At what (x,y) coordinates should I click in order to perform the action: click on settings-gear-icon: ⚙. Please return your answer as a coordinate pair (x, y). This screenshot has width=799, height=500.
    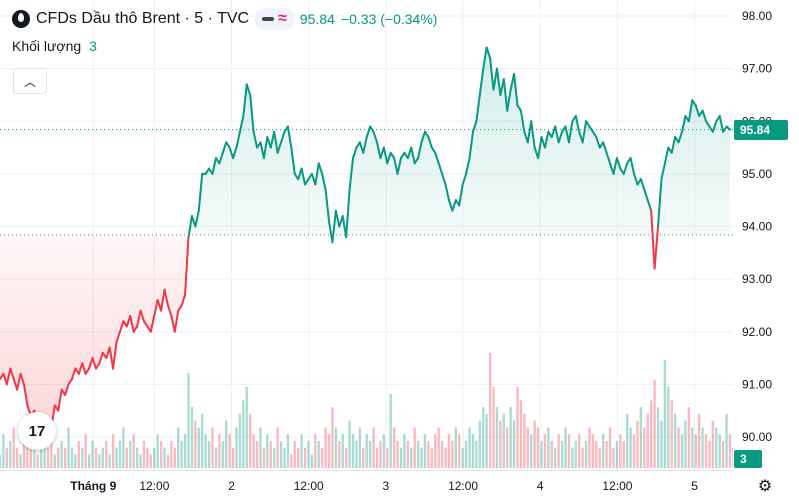
    Looking at the image, I should click on (765, 486).